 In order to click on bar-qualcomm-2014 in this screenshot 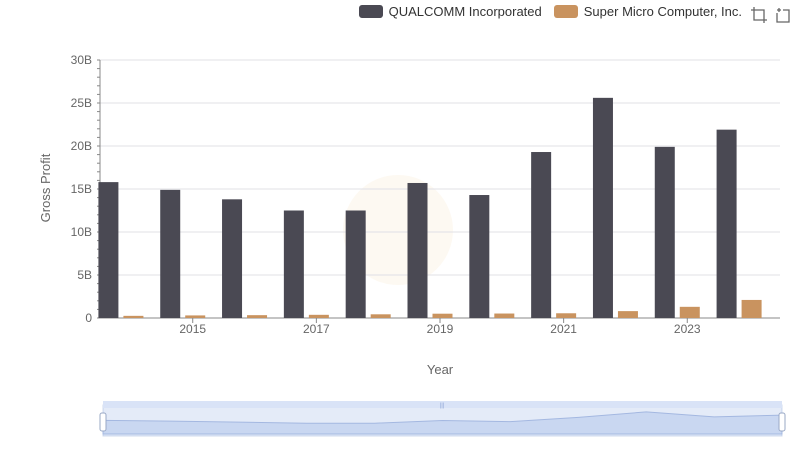, I will do `click(108, 250)`.